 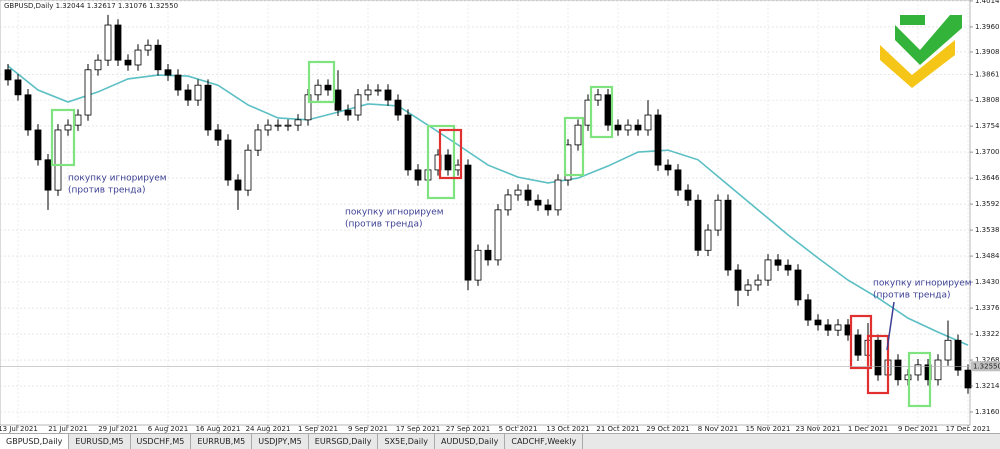 I want to click on x-tick-label: 17 Dec 2021, so click(x=968, y=429).